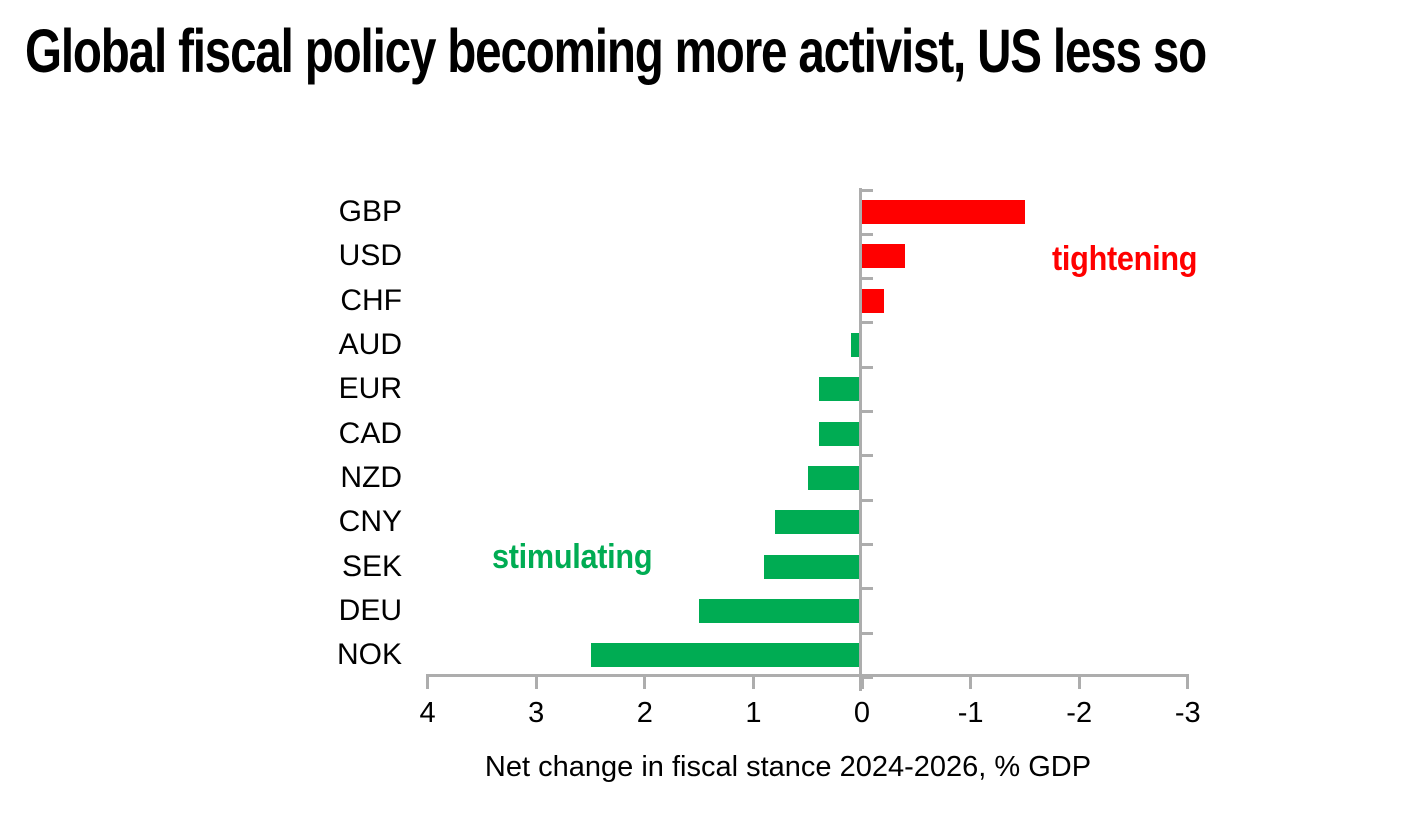  Describe the element at coordinates (369, 655) in the screenshot. I see `category-label-nok: NOK` at that location.